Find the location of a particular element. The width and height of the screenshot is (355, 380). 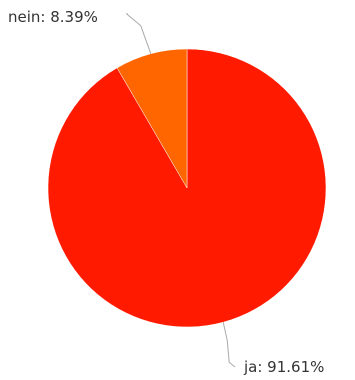

leader-line-ja is located at coordinates (229, 345).